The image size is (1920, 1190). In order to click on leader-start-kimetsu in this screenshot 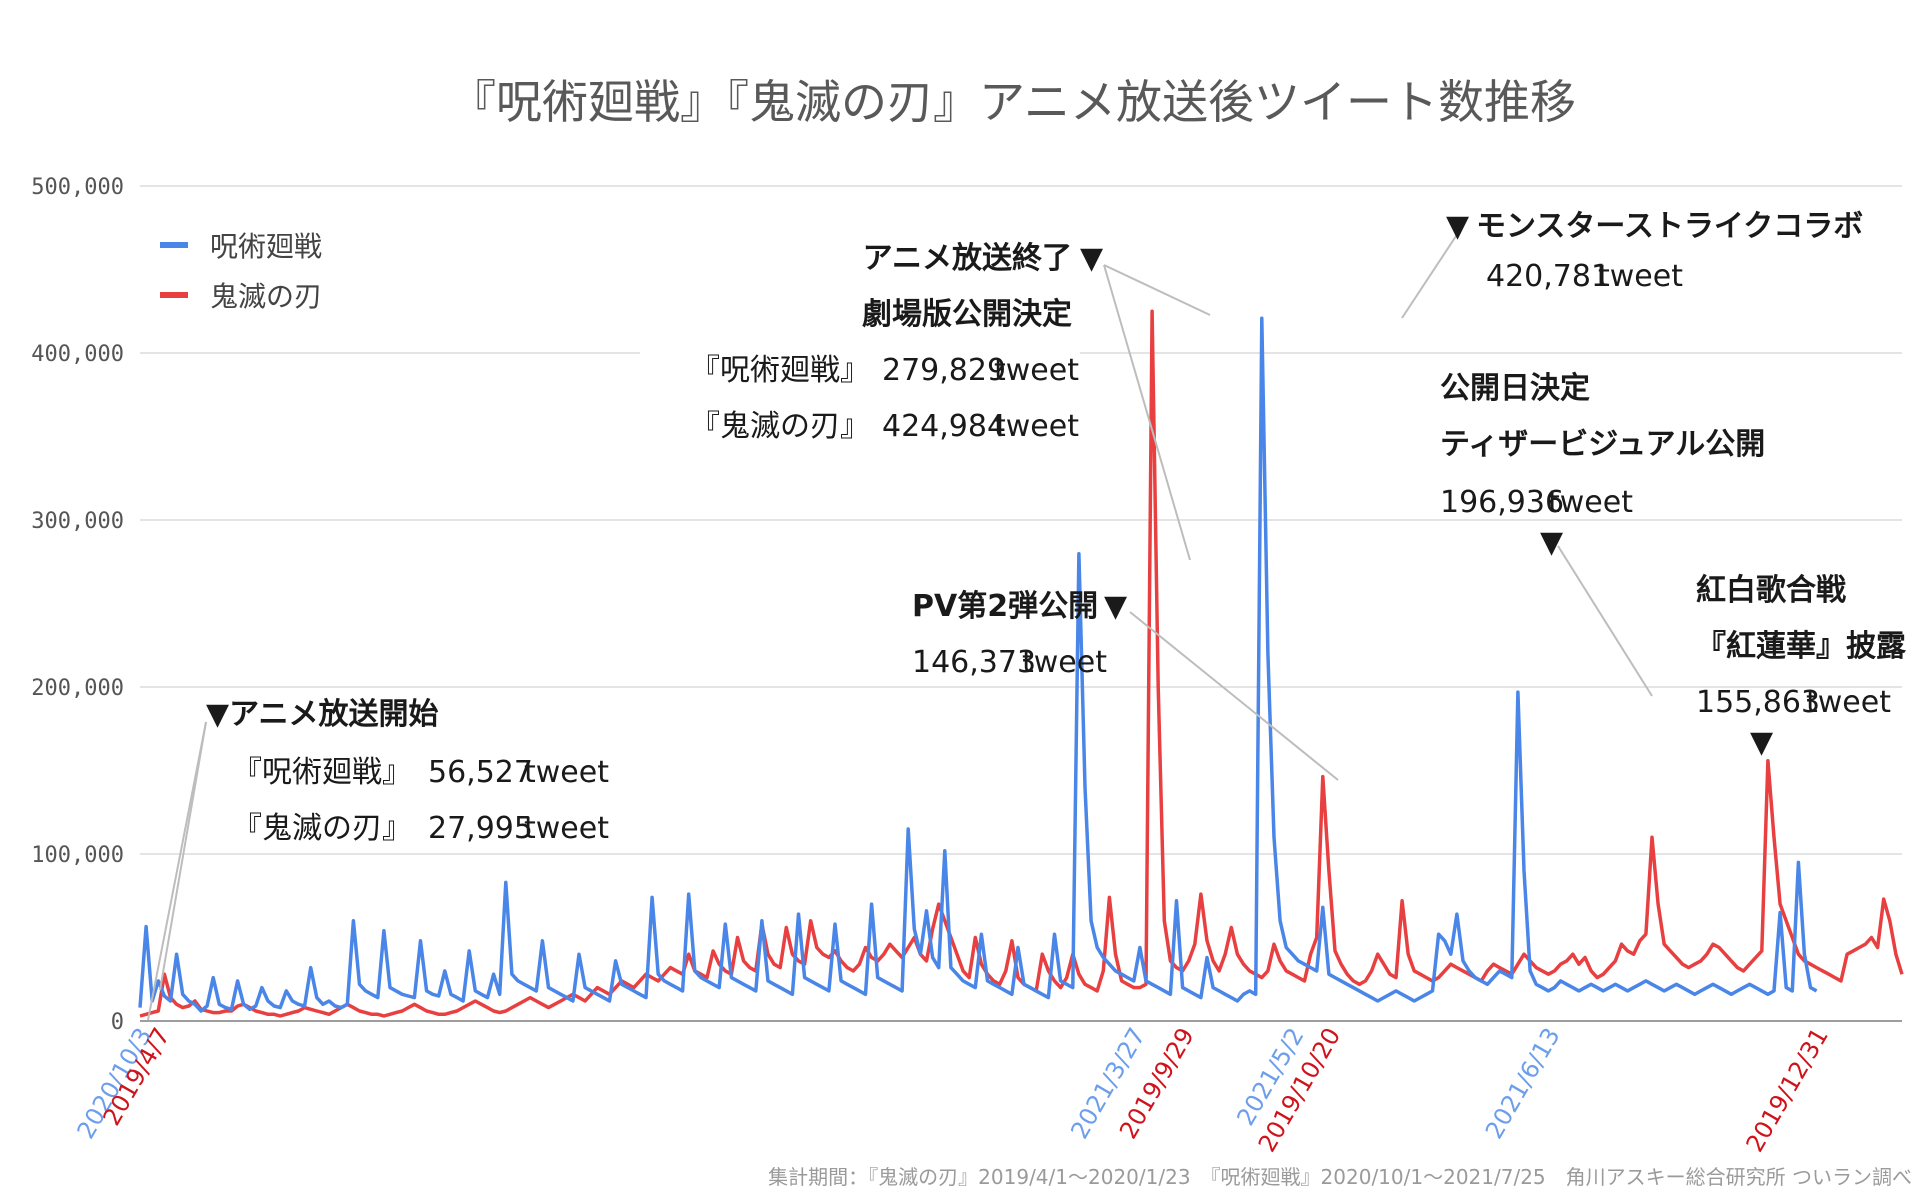, I will do `click(183, 856)`.